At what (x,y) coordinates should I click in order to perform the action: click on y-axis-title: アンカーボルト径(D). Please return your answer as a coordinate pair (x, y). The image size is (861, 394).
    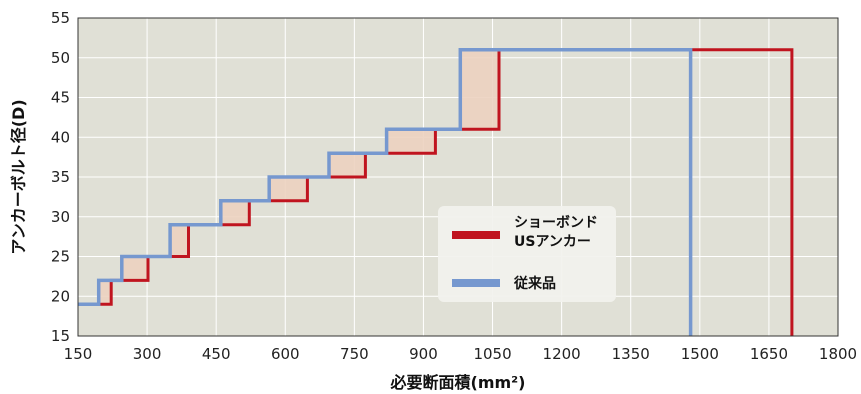
    Looking at the image, I should click on (18, 176).